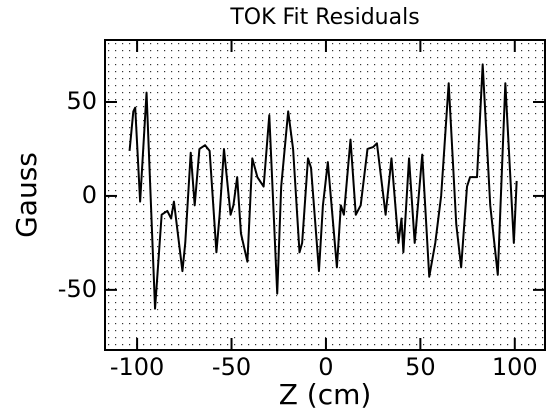  I want to click on y-tick-label: -50, so click(77, 289).